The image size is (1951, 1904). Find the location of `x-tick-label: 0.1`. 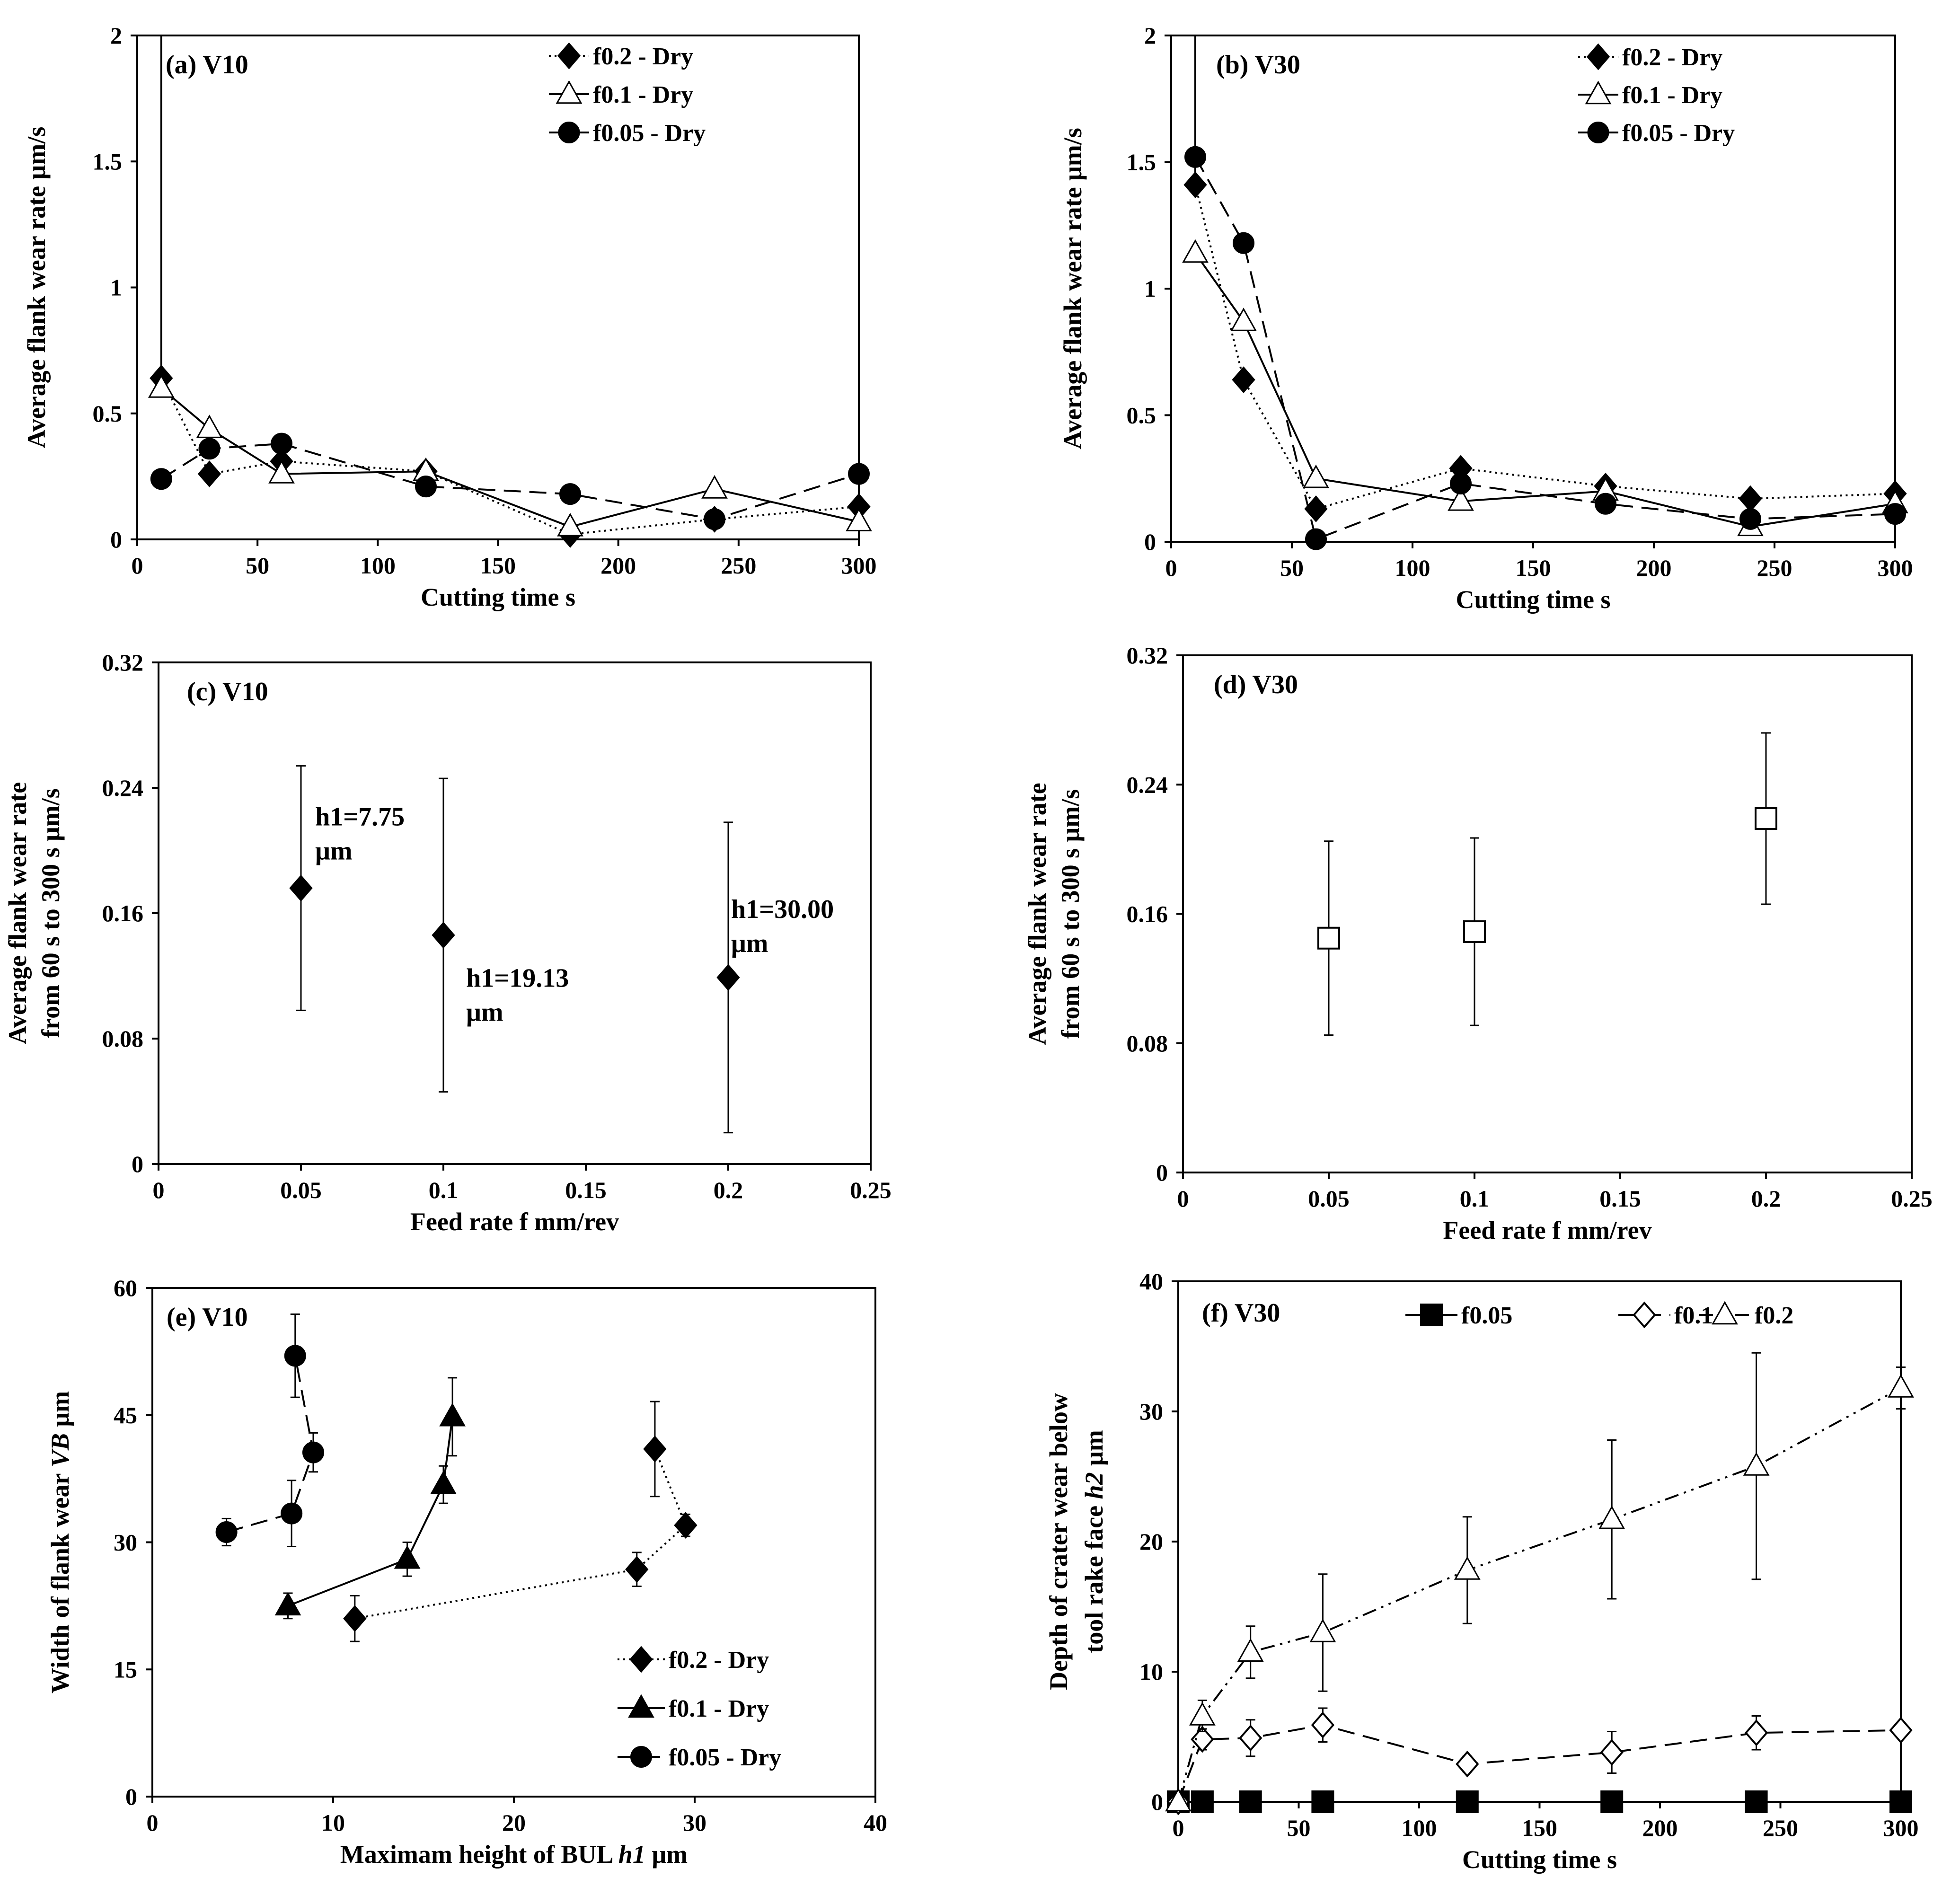

x-tick-label: 0.1 is located at coordinates (1475, 1198).